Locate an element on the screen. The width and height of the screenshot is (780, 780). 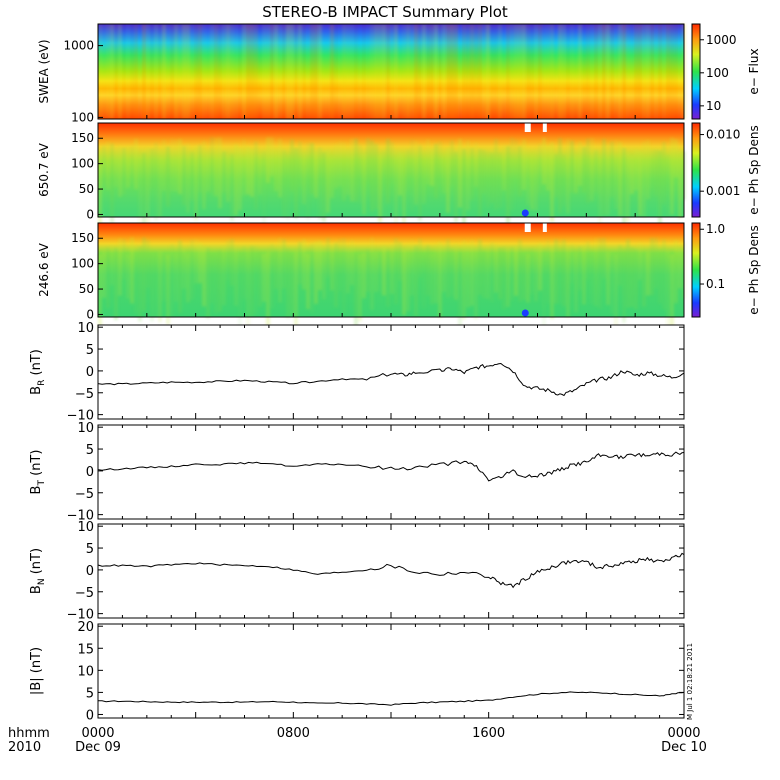
pad246-data-gap is located at coordinates (527, 227).